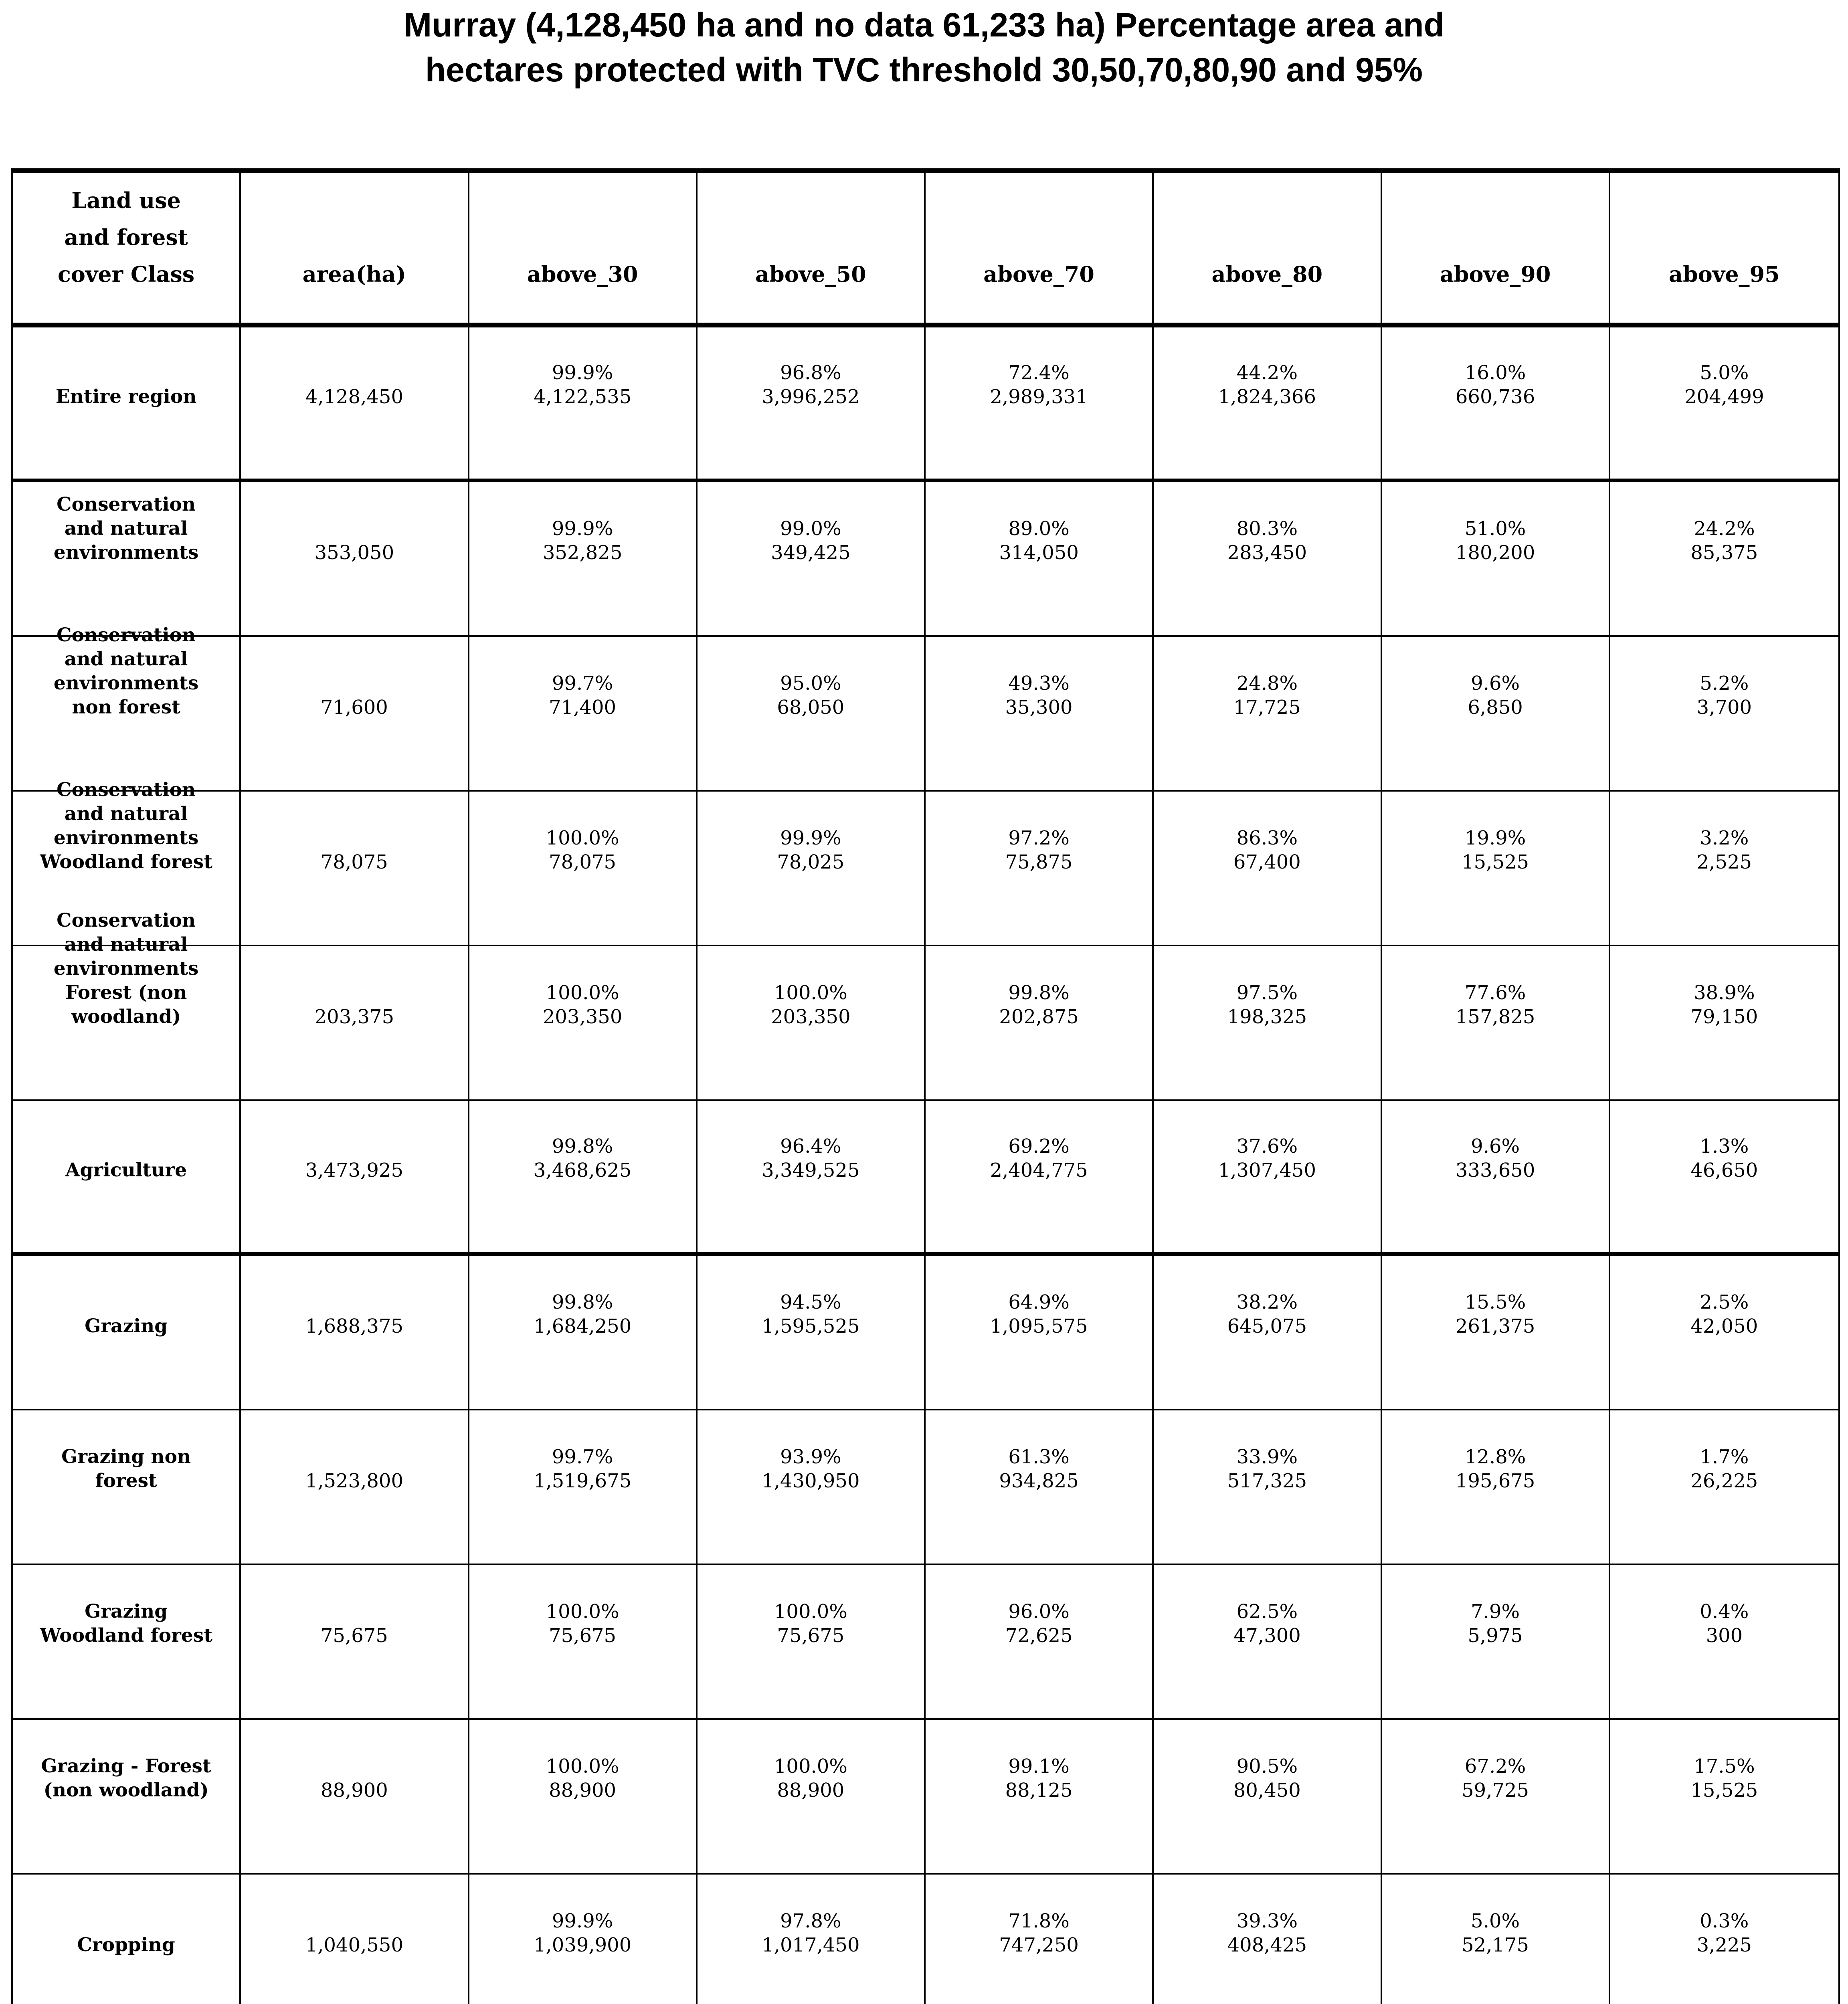 This screenshot has height=2004, width=1848. What do you see at coordinates (811, 1178) in the screenshot?
I see `table-cell: 96.4% 3,349,525` at bounding box center [811, 1178].